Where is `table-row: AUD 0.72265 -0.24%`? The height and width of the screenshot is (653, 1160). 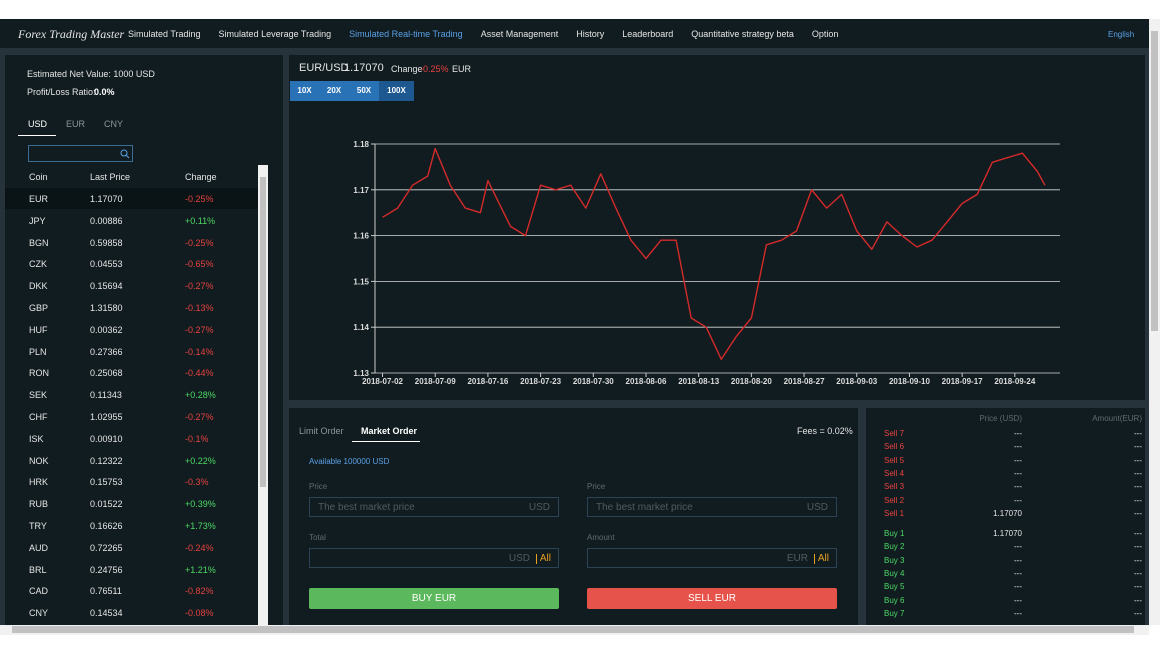 table-row: AUD 0.72265 -0.24% is located at coordinates (131, 547).